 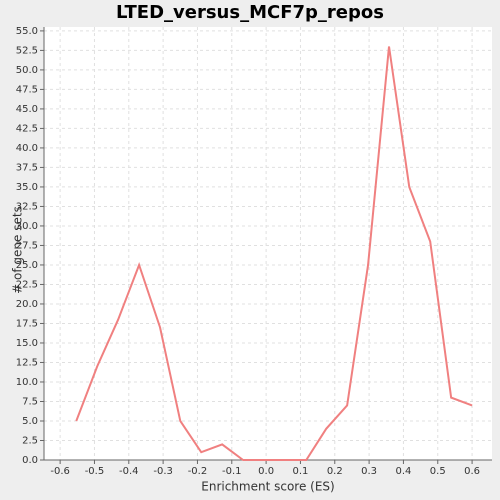 I want to click on y-axis-label: # of gene sets, so click(x=18, y=250).